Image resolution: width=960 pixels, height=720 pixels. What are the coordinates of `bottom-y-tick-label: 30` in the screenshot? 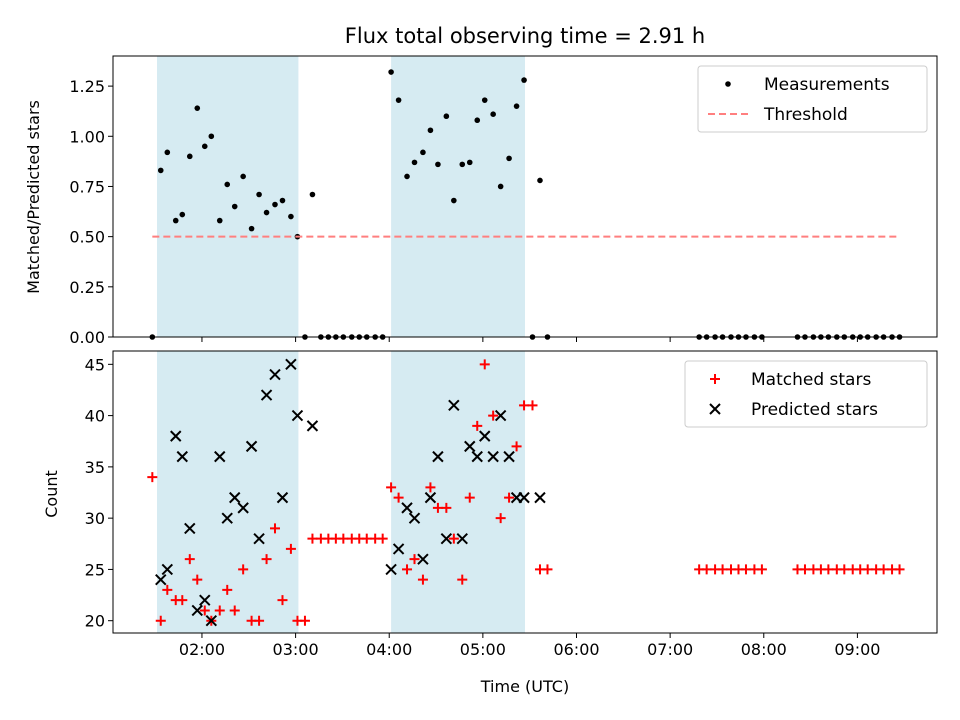 It's located at (95, 518).